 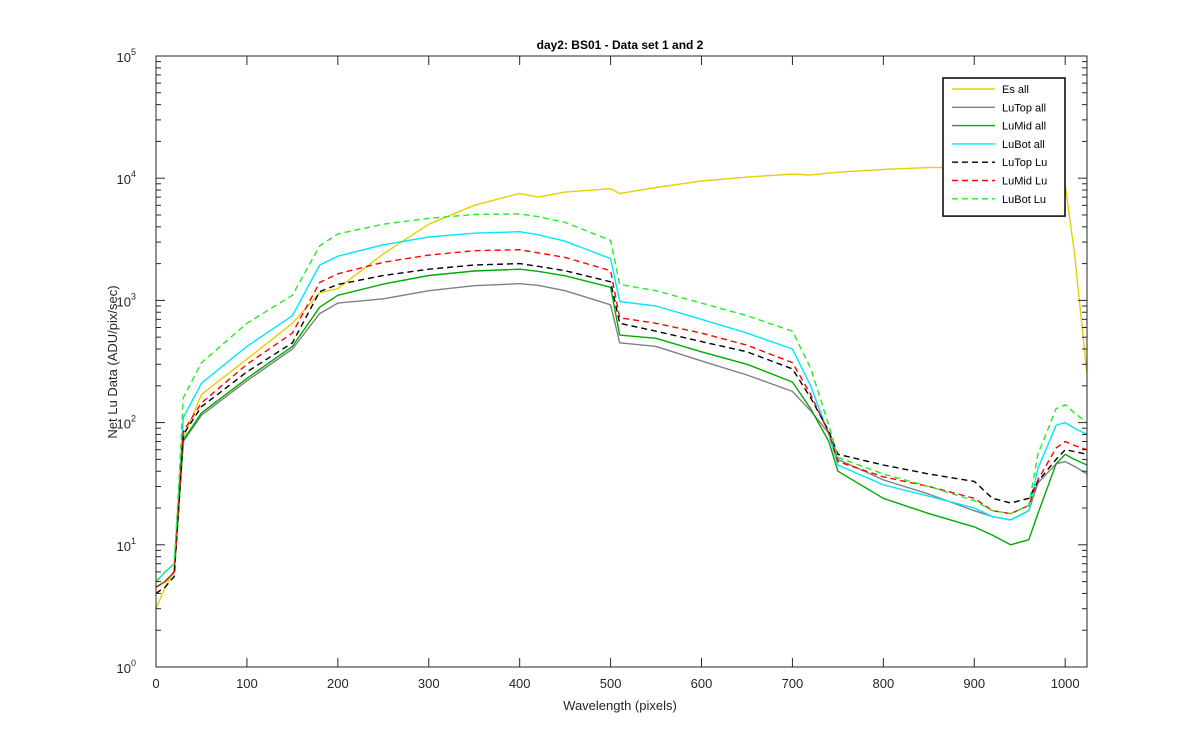 What do you see at coordinates (1024, 182) in the screenshot?
I see `legend-label-5: LuMid Lu` at bounding box center [1024, 182].